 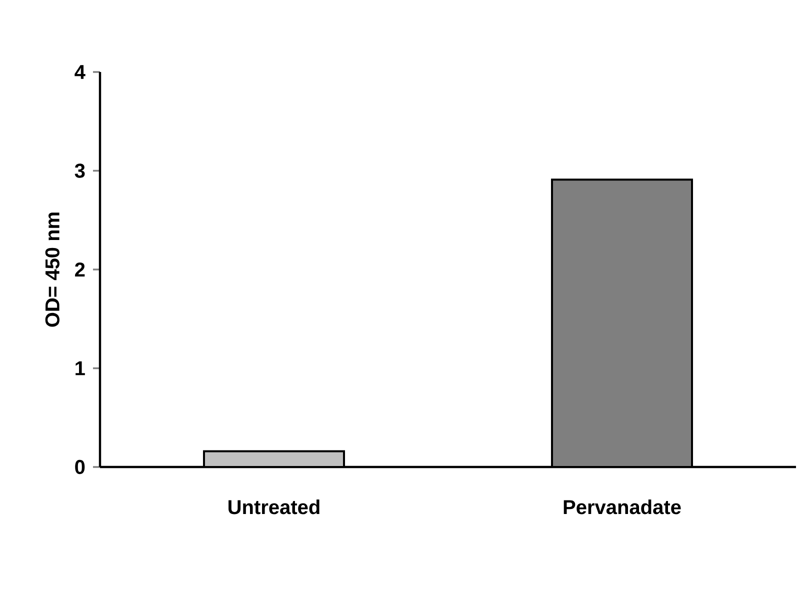 What do you see at coordinates (79, 171) in the screenshot?
I see `y-tick-label: 3` at bounding box center [79, 171].